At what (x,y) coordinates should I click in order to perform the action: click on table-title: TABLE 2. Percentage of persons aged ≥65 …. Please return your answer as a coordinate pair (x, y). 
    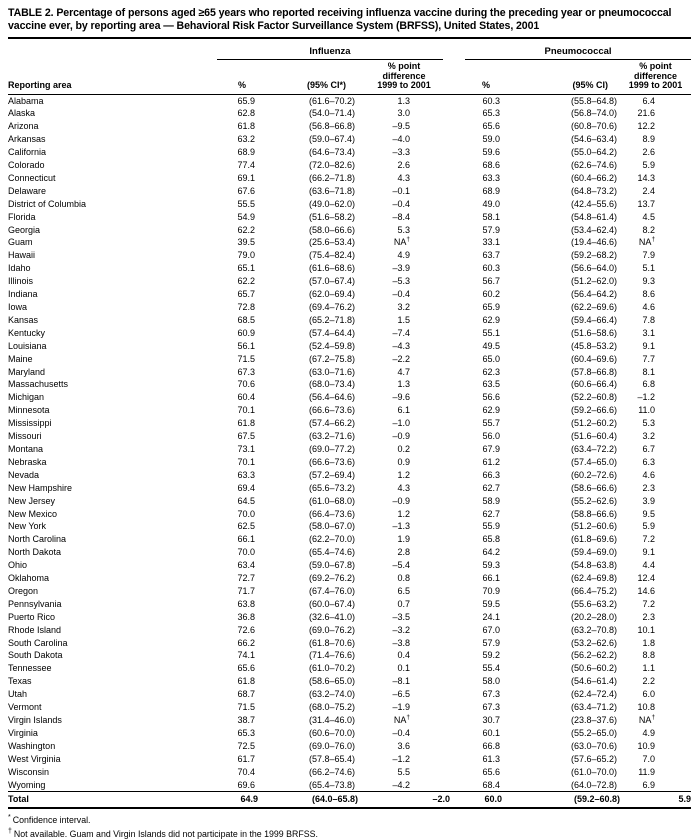
    Looking at the image, I should click on (340, 19).